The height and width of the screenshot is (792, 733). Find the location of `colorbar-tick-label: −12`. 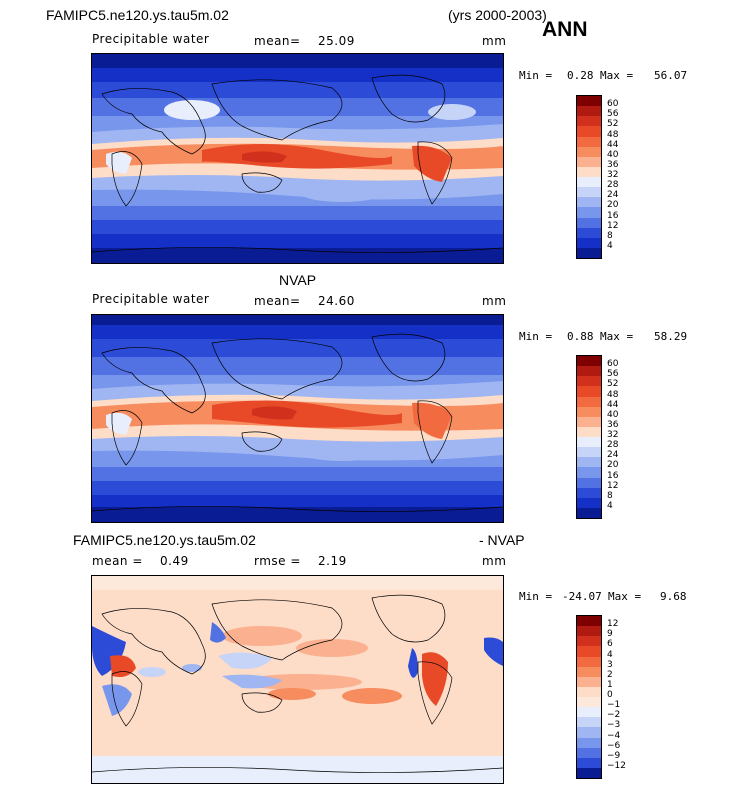

colorbar-tick-label: −12 is located at coordinates (616, 765).